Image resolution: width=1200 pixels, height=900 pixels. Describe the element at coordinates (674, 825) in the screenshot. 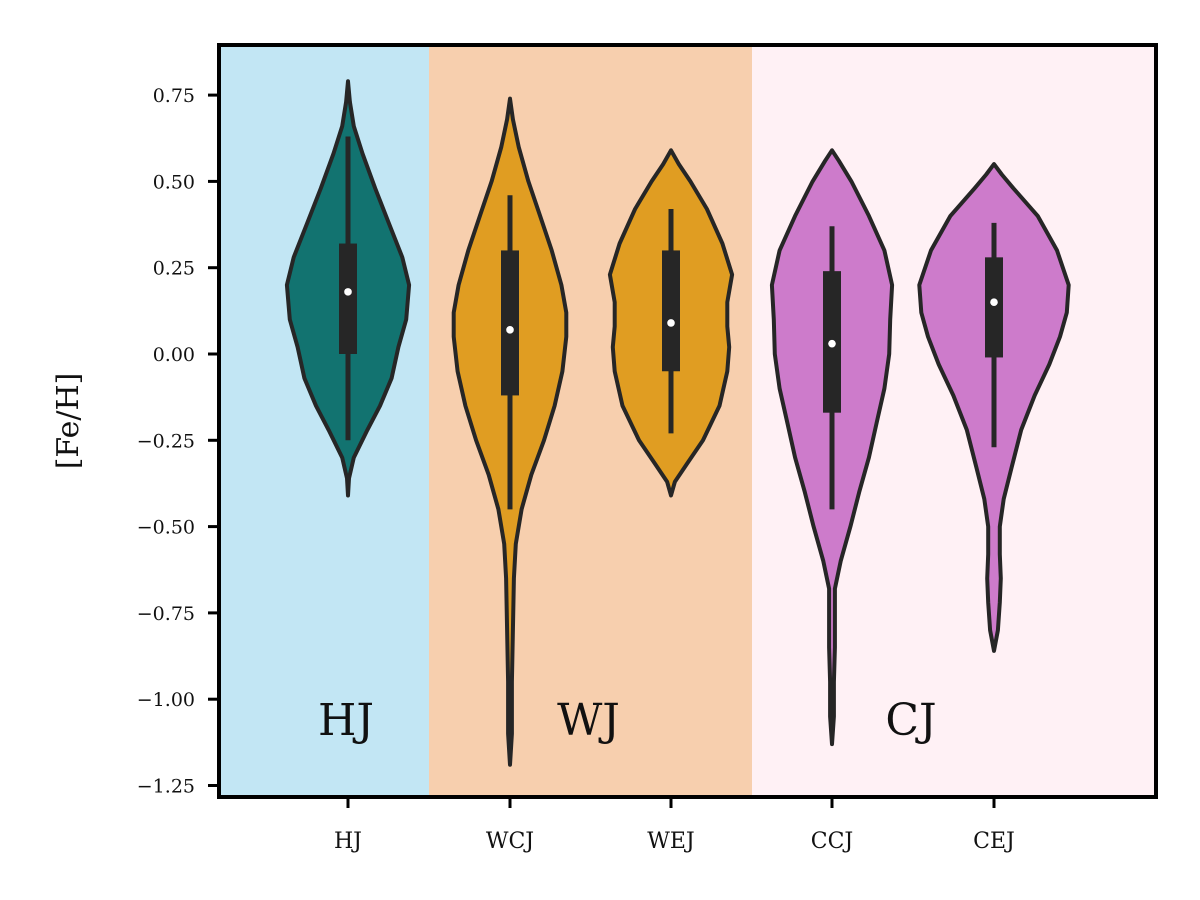

I see `x-axis: HJ WCJ WEJ CCJ CEJ` at that location.